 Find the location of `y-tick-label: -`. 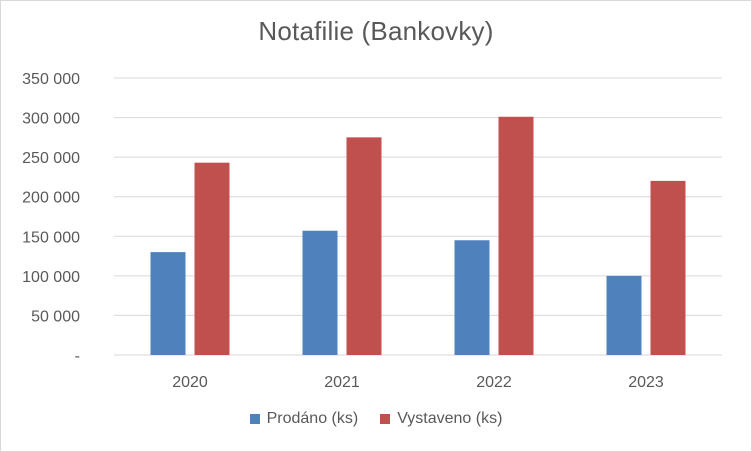

y-tick-label: - is located at coordinates (77, 356).